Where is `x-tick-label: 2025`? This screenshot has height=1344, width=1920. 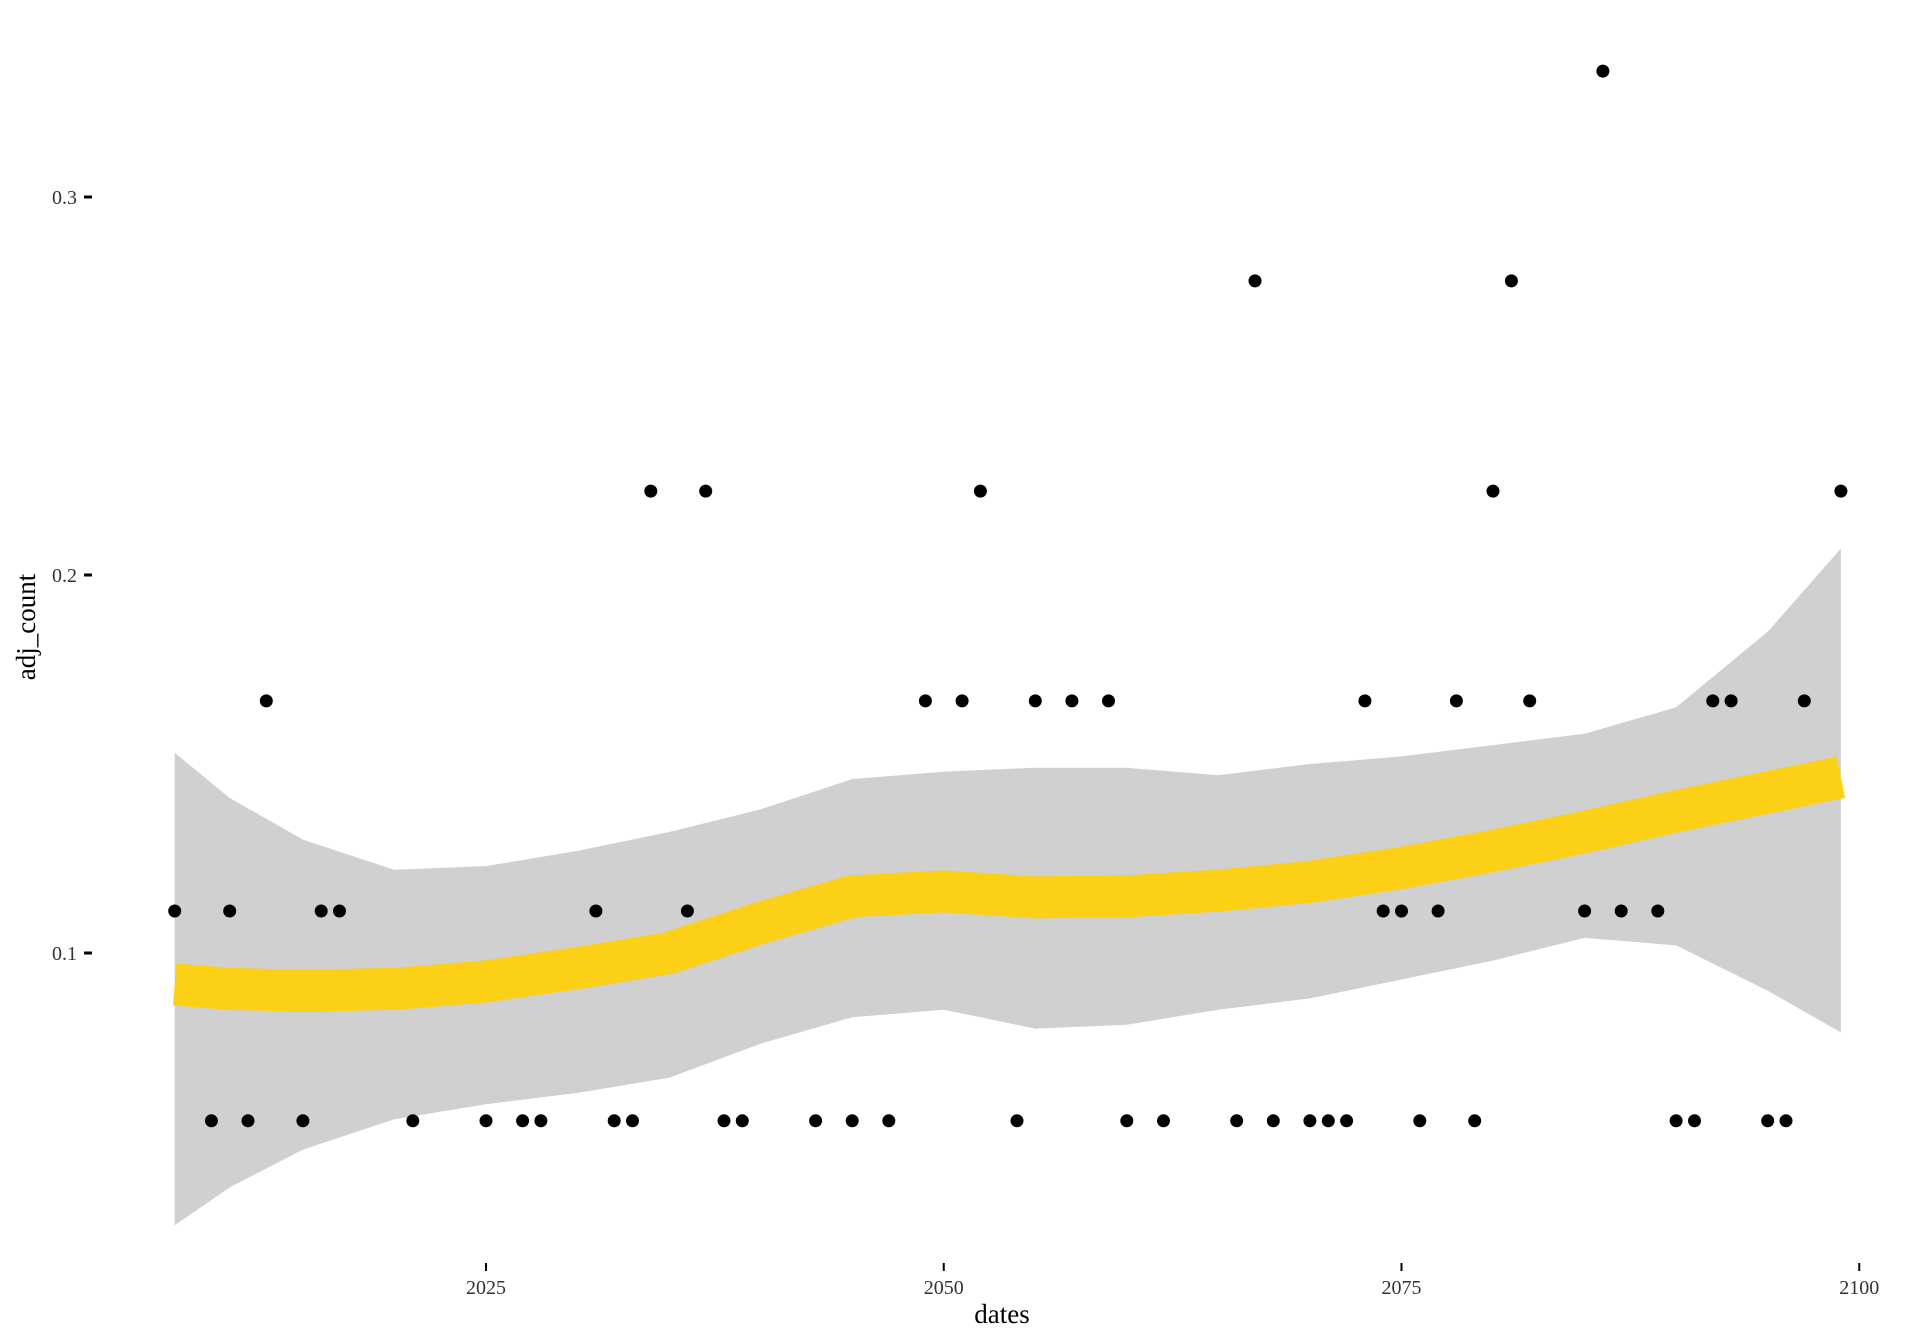 x-tick-label: 2025 is located at coordinates (486, 1288).